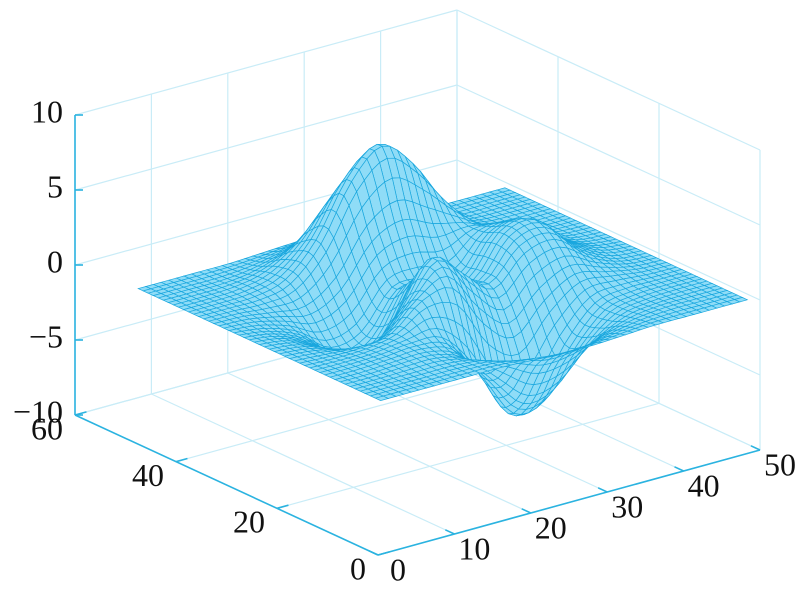 The width and height of the screenshot is (812, 595). Describe the element at coordinates (55, 186) in the screenshot. I see `z-tick-label: 5` at that location.